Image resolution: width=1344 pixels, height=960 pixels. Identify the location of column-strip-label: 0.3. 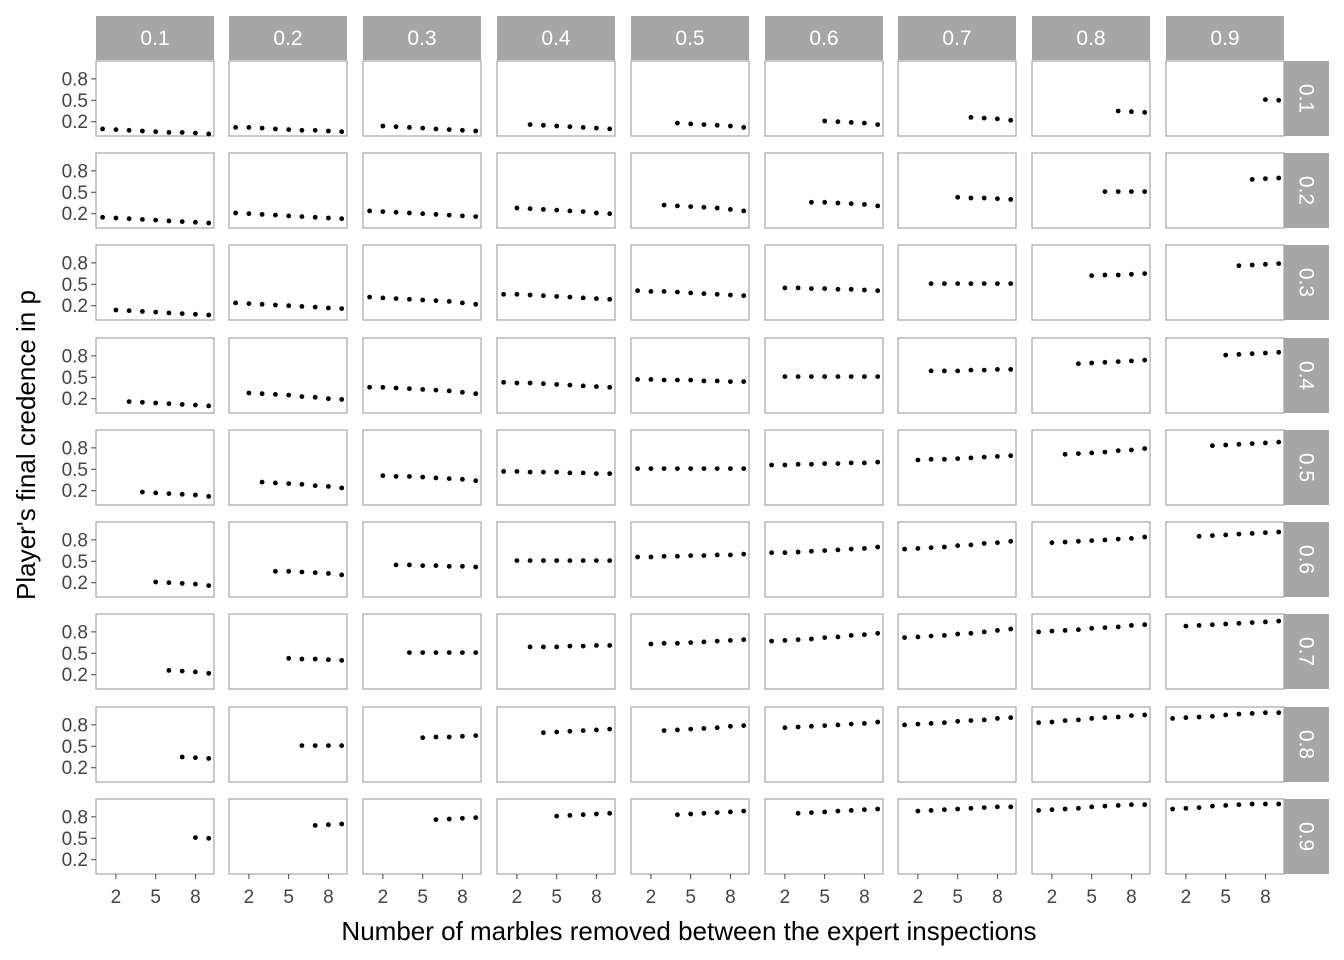
(421, 38).